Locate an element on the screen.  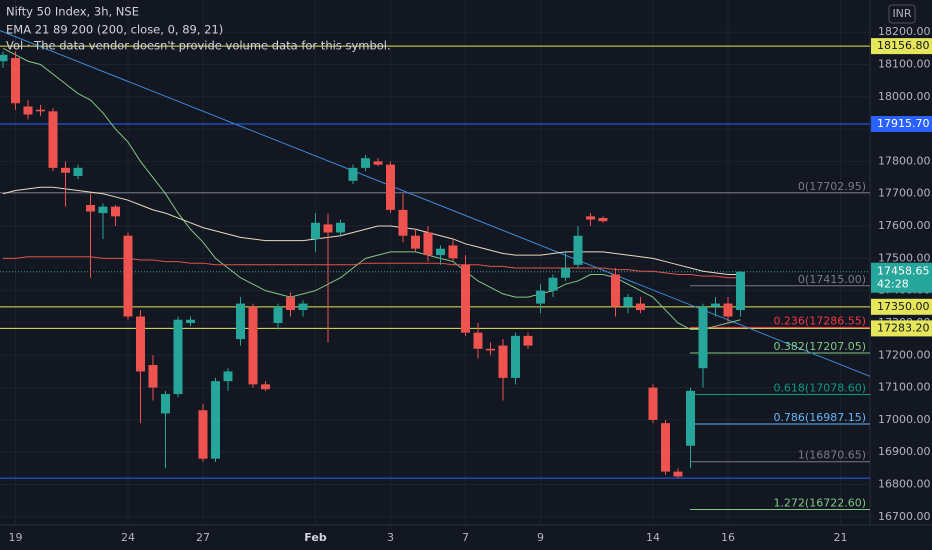
fib-label: 0.786(16987.15) is located at coordinates (819, 417).